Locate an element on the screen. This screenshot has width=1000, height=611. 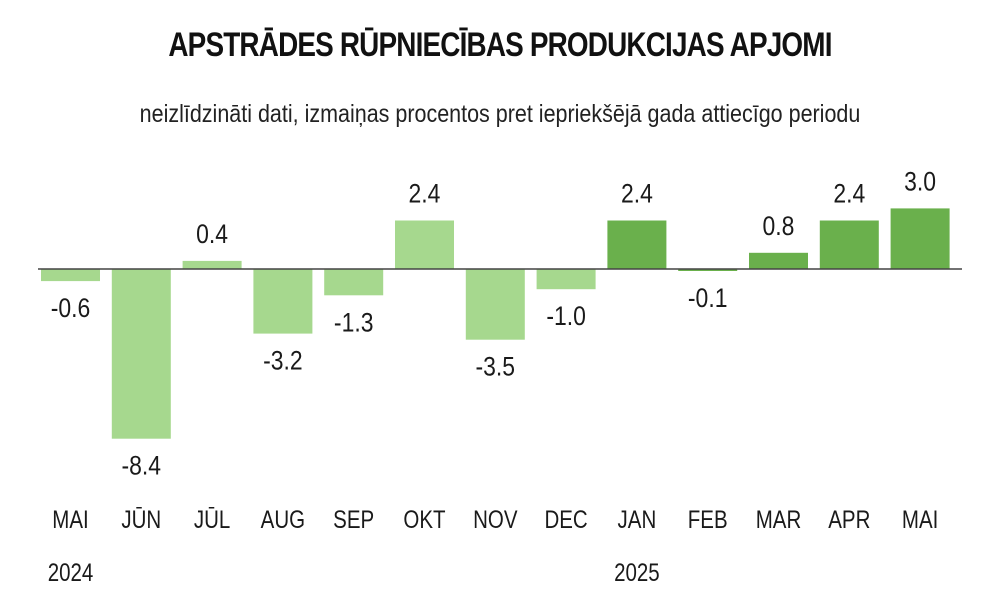
category-label-1: JŪN is located at coordinates (141, 519).